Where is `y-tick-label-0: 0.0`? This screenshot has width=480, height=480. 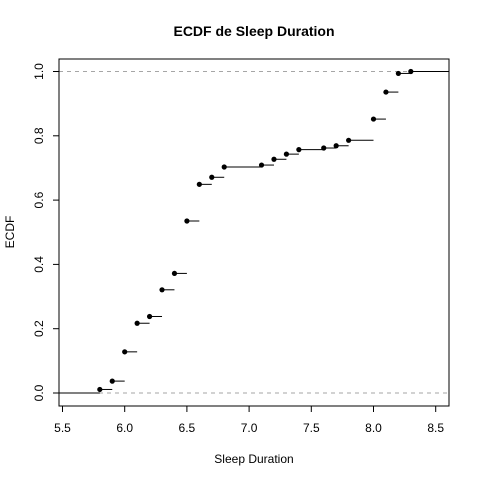
y-tick-label-0: 0.0 is located at coordinates (39, 392).